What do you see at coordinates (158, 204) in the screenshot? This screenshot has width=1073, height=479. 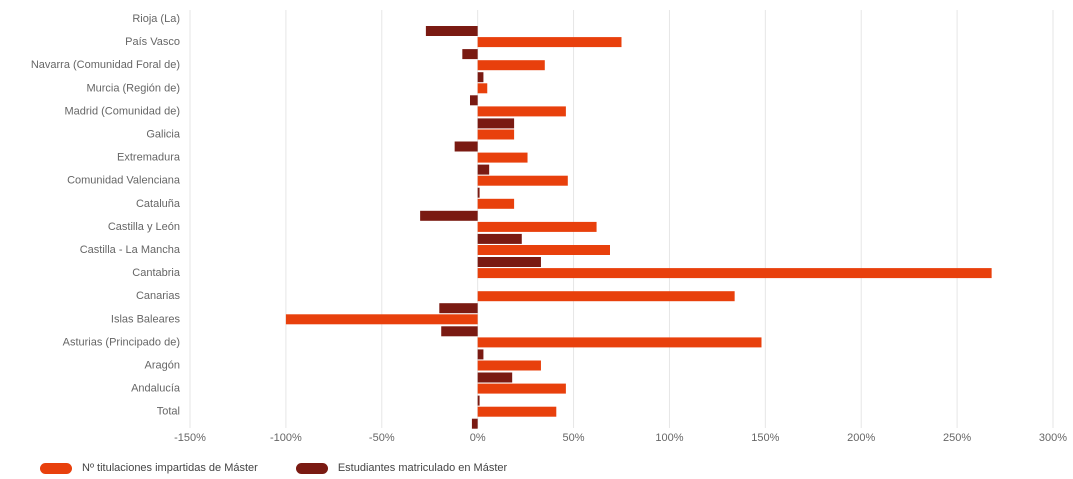 I see `y-tick-label: Cataluña` at bounding box center [158, 204].